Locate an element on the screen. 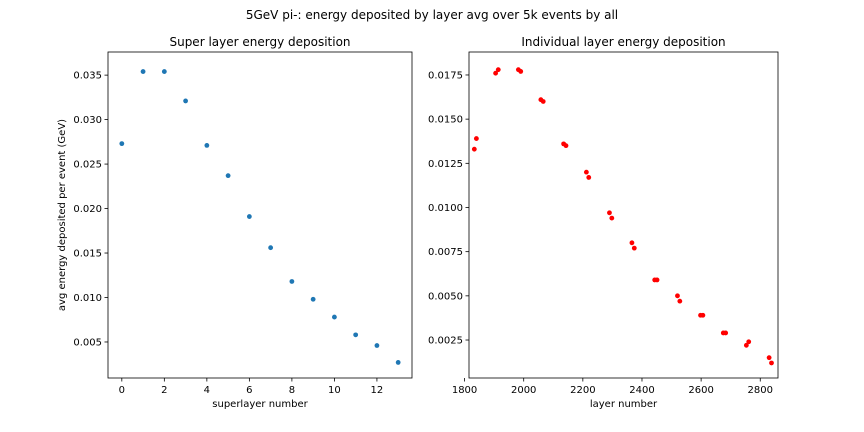 The image size is (864, 432). left-x-axis-label: superlayer number is located at coordinates (260, 404).